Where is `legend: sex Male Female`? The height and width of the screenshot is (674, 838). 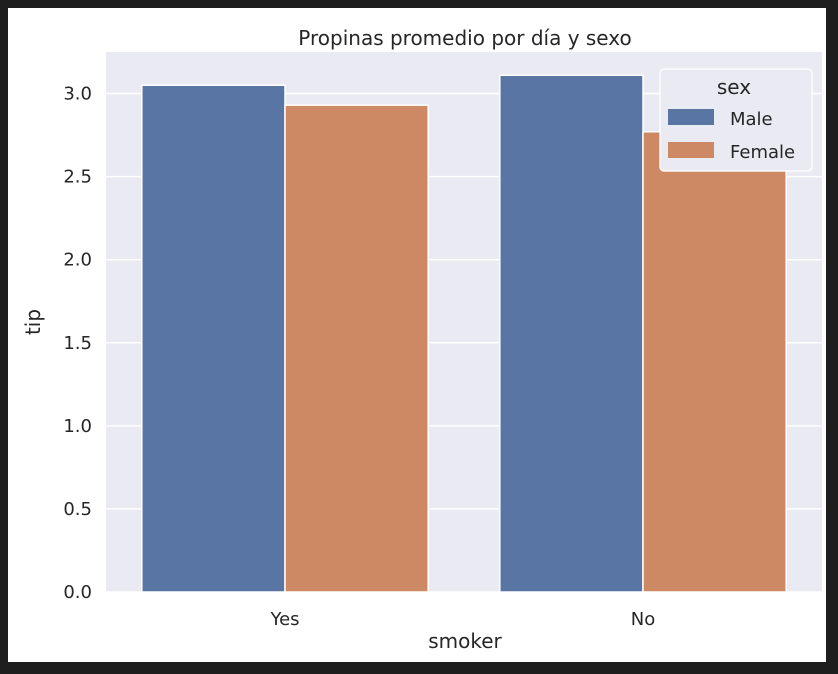 legend: sex Male Female is located at coordinates (736, 120).